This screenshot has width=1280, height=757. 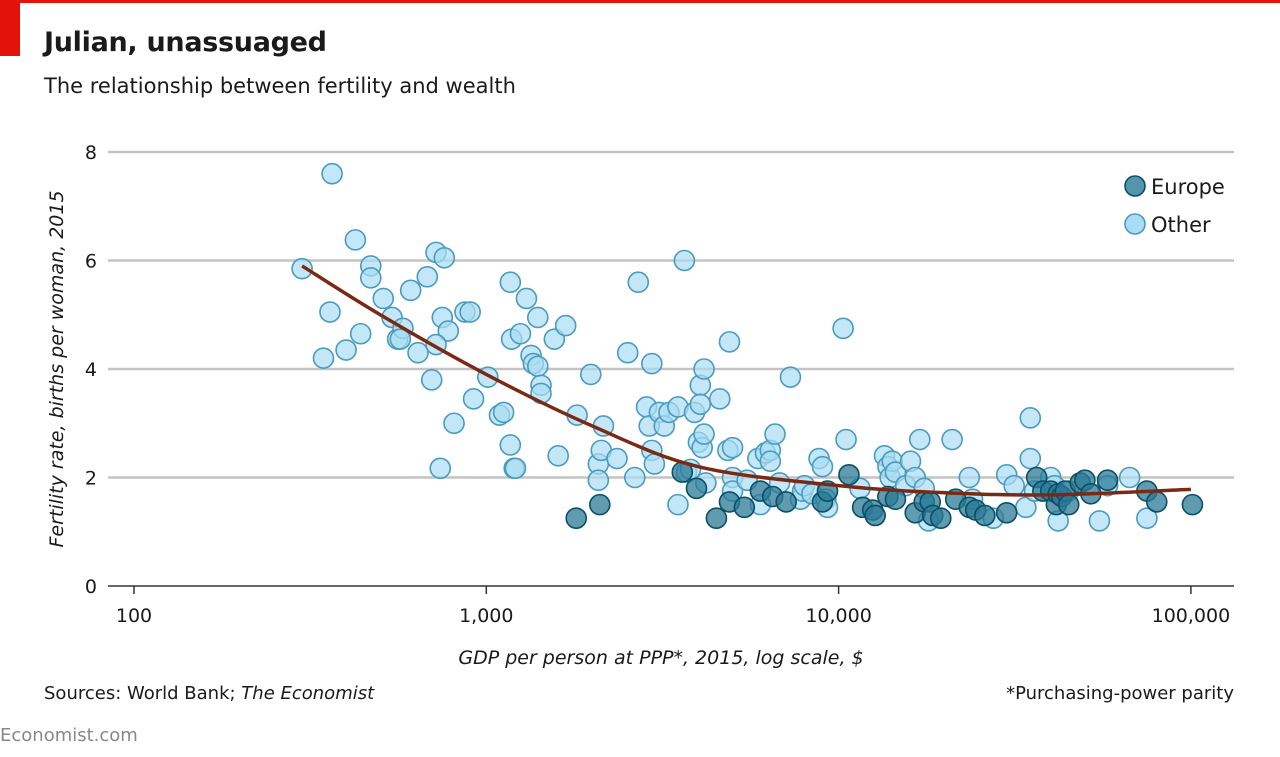 I want to click on y-tick-label: 8, so click(x=91, y=153).